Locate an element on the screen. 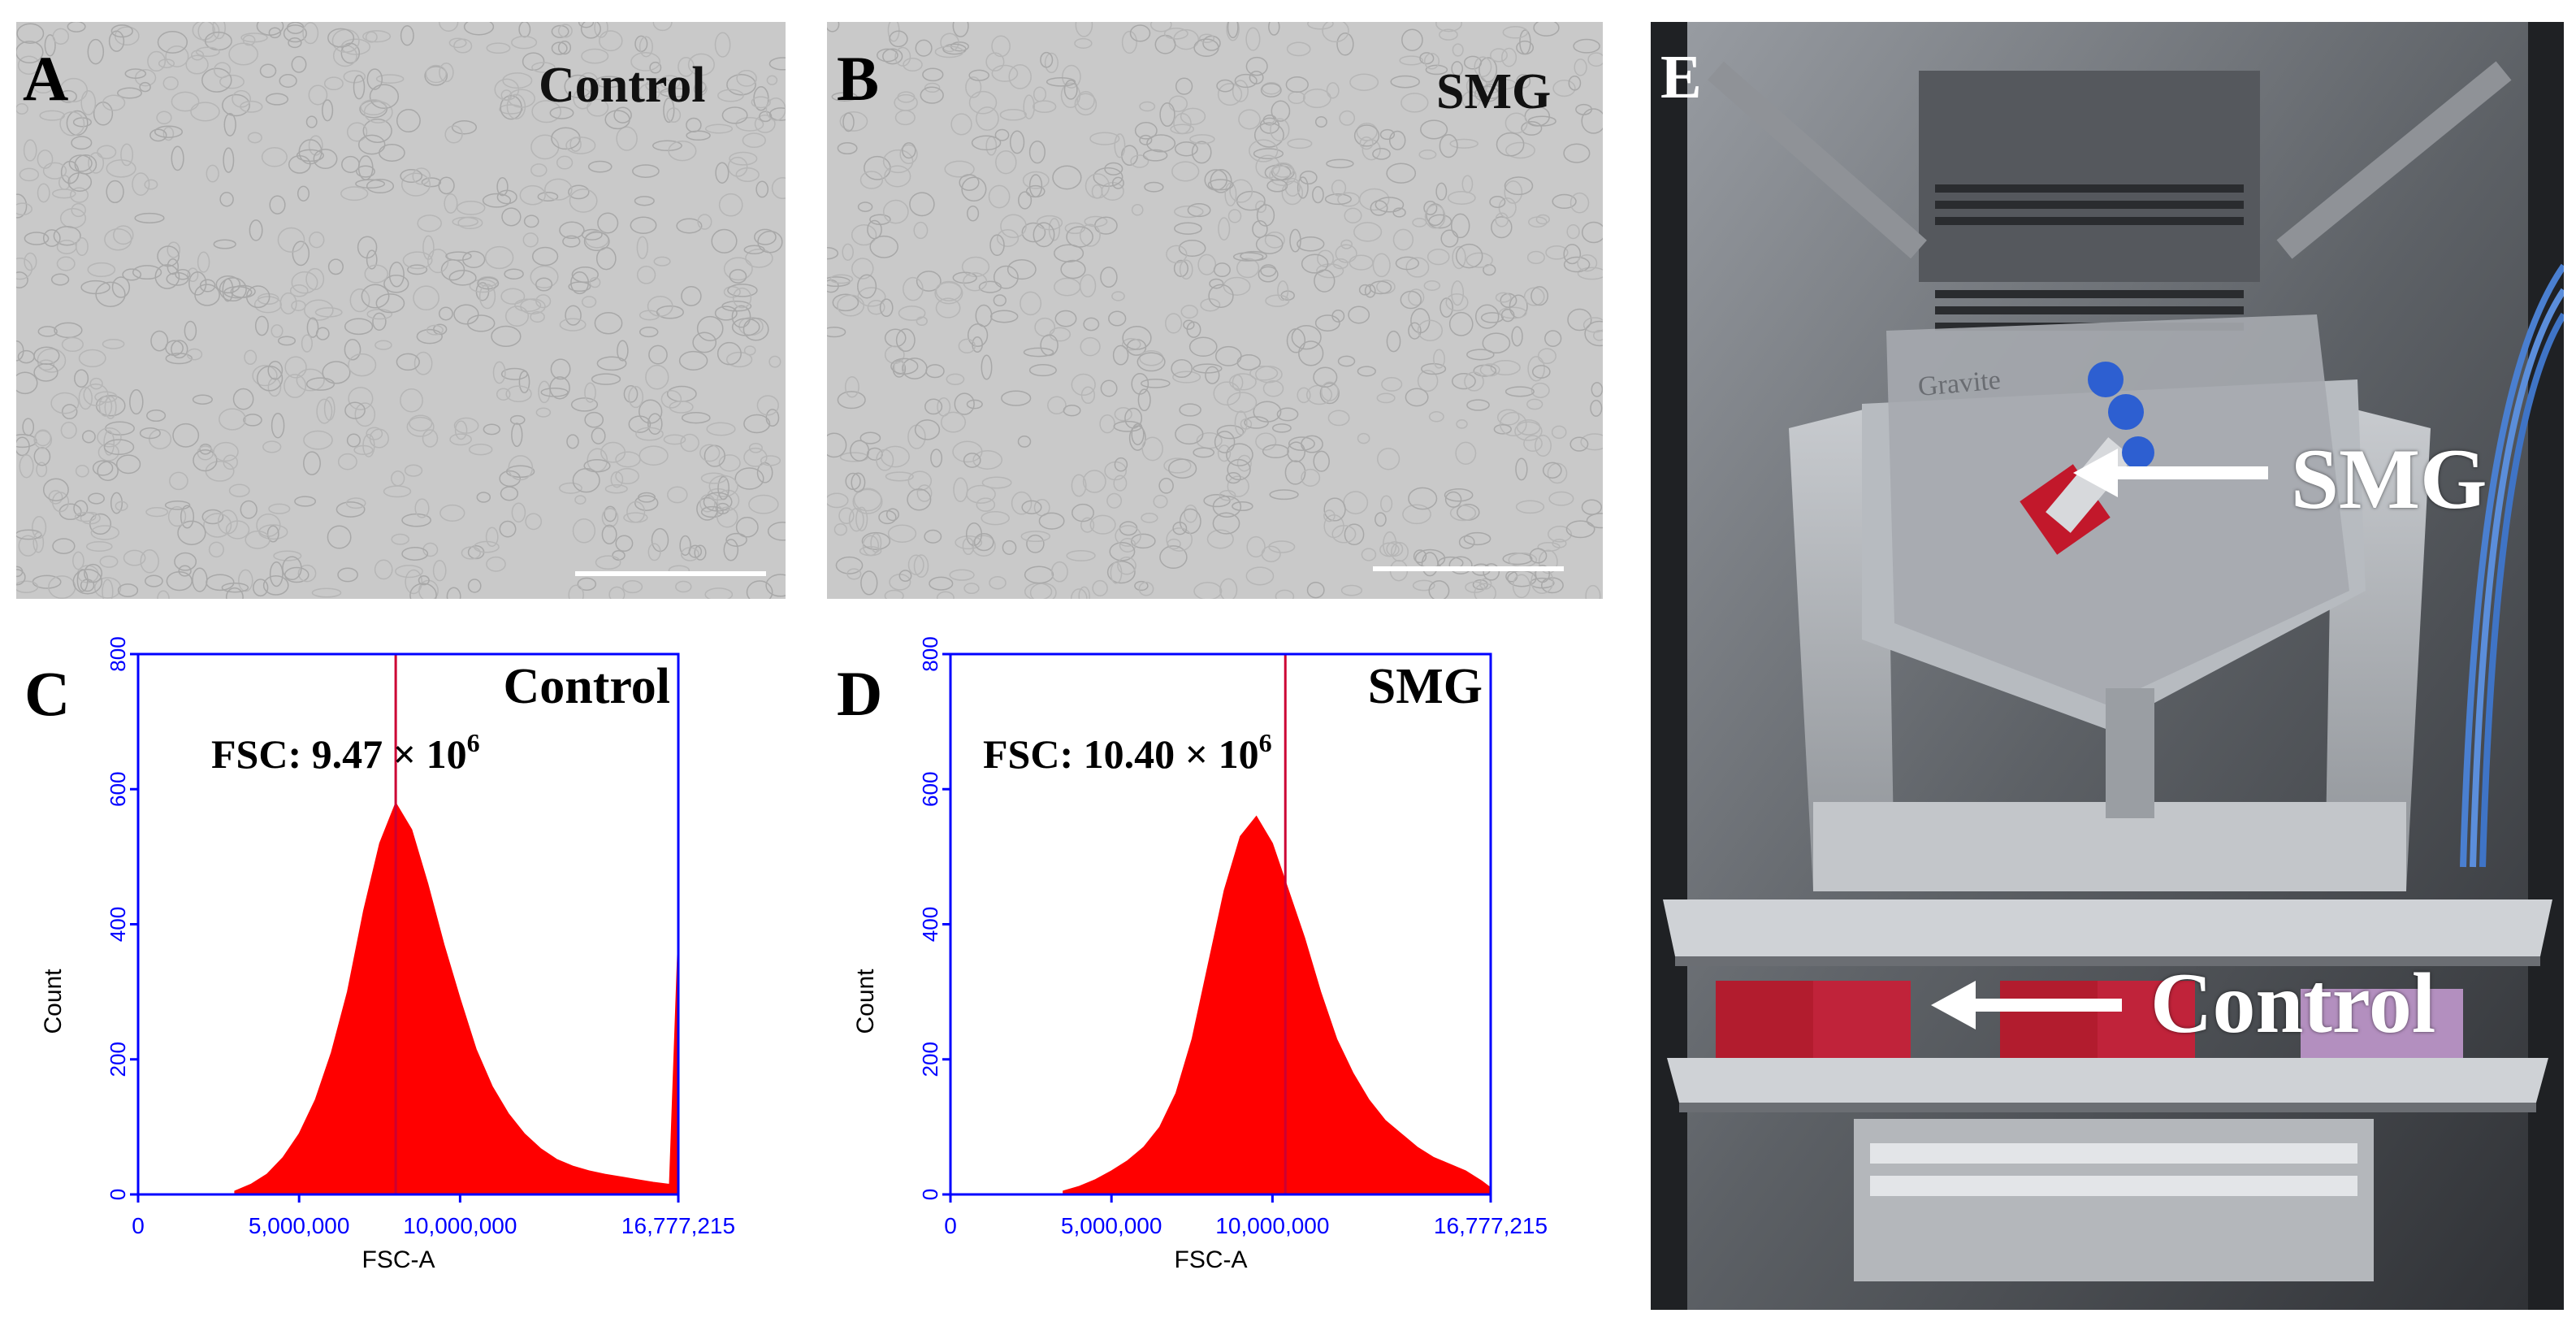  photo-label-smg: SMG is located at coordinates (2389, 479).